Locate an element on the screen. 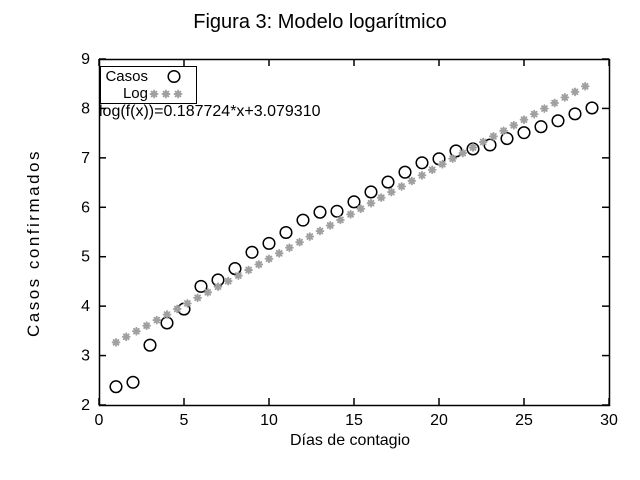  chart-title: Figura 3: Modelo logarítmico is located at coordinates (320, 22).